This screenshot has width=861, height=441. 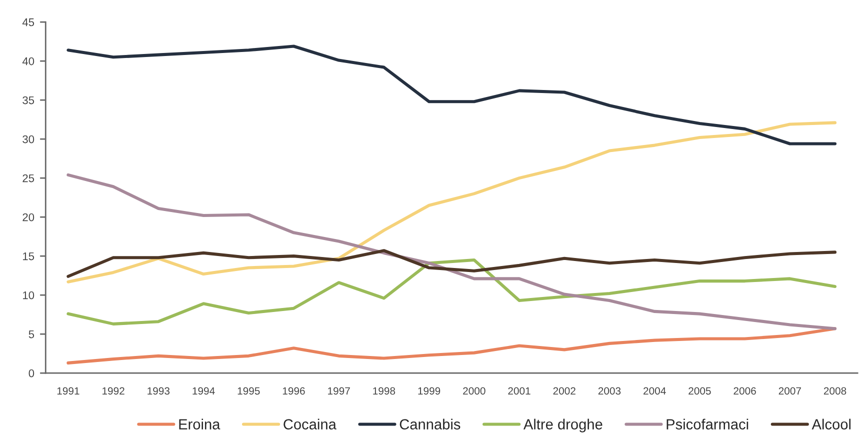 What do you see at coordinates (31, 334) in the screenshot?
I see `y-tick-label: 5` at bounding box center [31, 334].